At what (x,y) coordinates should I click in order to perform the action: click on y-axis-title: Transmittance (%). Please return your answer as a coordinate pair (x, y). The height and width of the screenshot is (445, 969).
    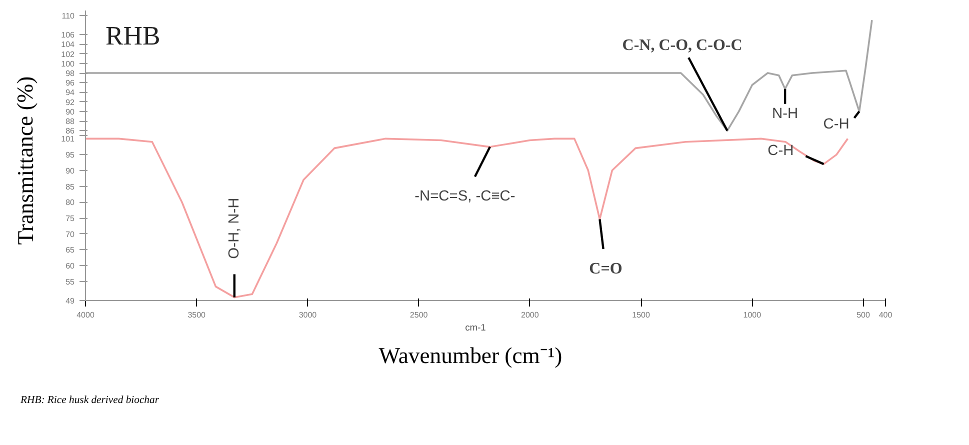
    Looking at the image, I should click on (25, 160).